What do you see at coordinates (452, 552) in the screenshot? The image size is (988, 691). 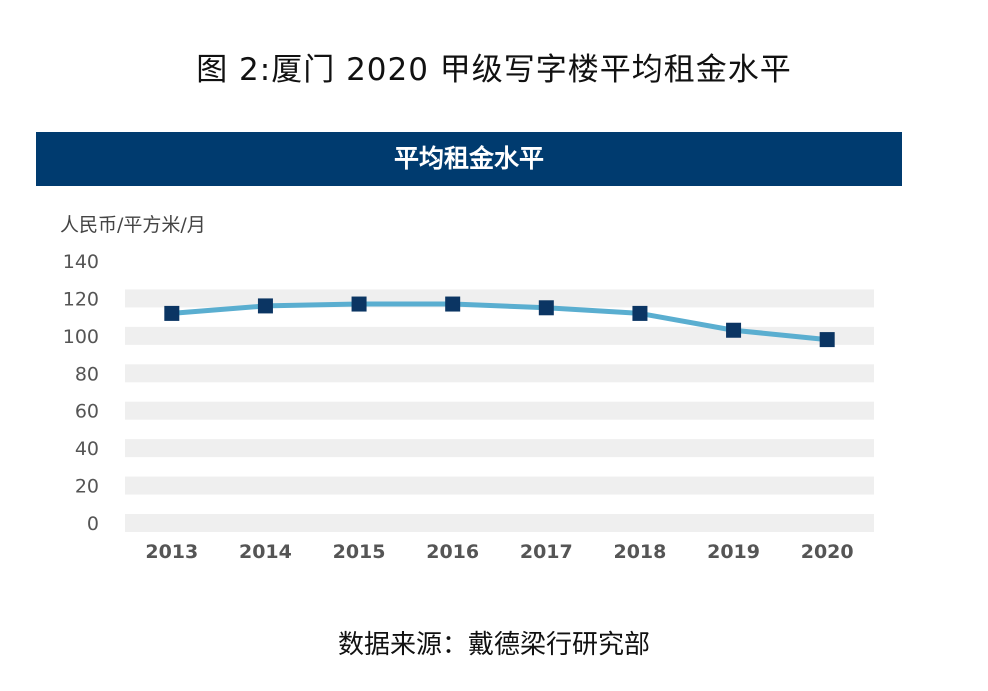 I see `x-tick-label: 2016` at bounding box center [452, 552].